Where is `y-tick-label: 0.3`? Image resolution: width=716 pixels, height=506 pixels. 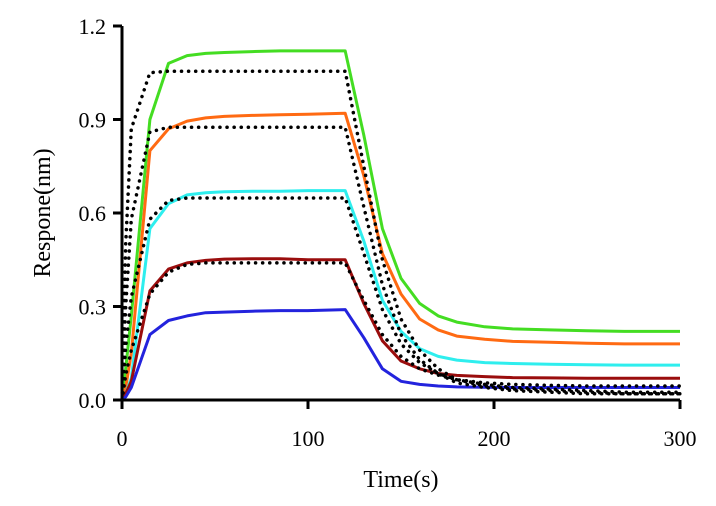
y-tick-label: 0.3 is located at coordinates (93, 307).